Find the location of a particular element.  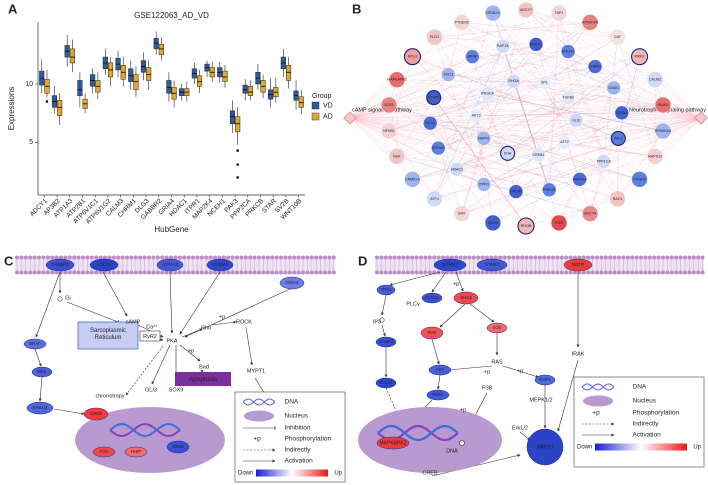

gene-label: FOX is located at coordinates (104, 451).